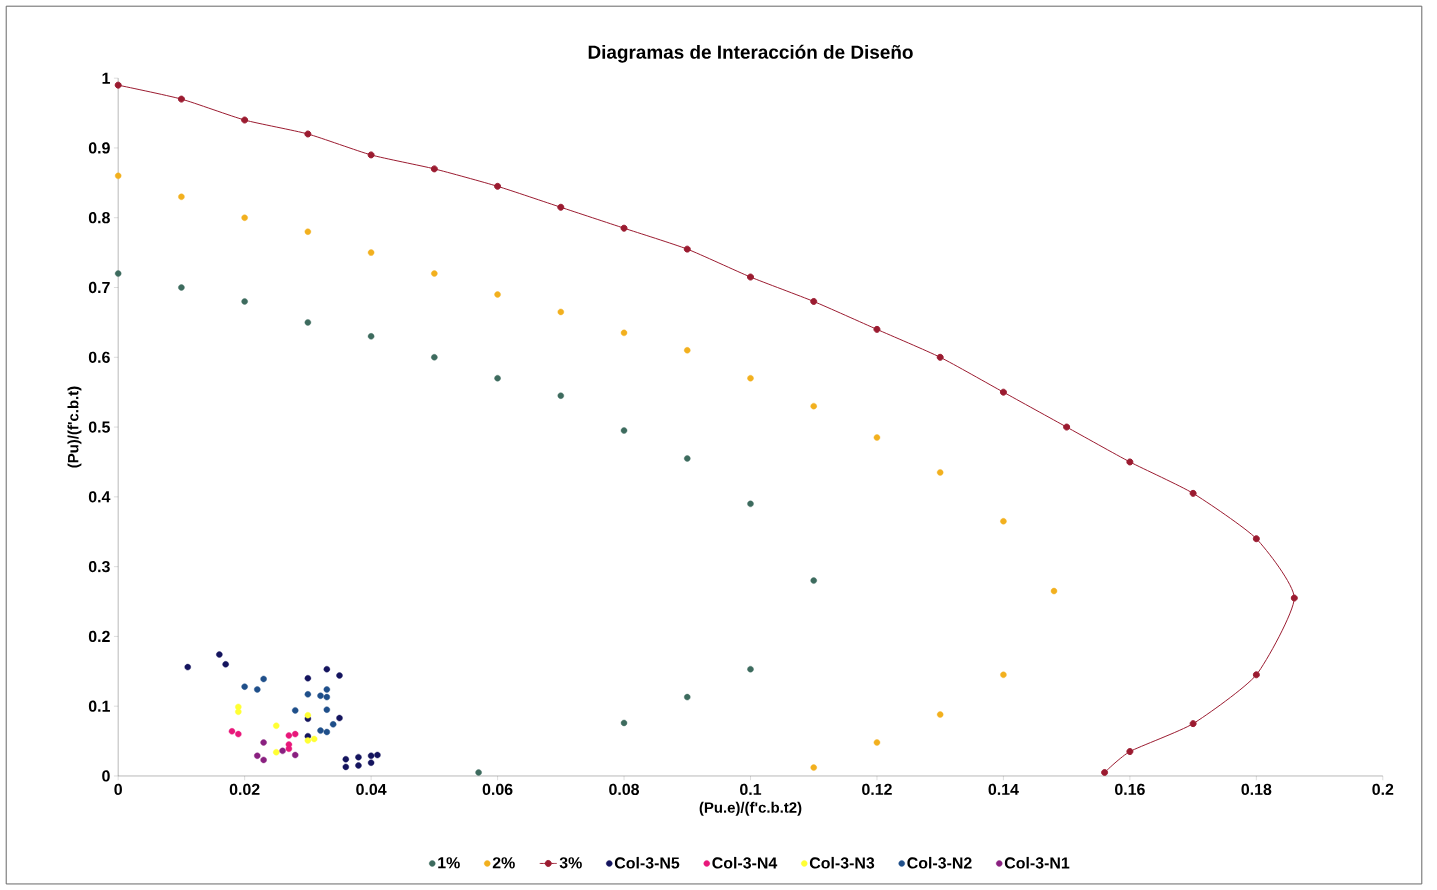 The width and height of the screenshot is (1437, 890). What do you see at coordinates (118, 789) in the screenshot?
I see `x-tick-label: 0` at bounding box center [118, 789].